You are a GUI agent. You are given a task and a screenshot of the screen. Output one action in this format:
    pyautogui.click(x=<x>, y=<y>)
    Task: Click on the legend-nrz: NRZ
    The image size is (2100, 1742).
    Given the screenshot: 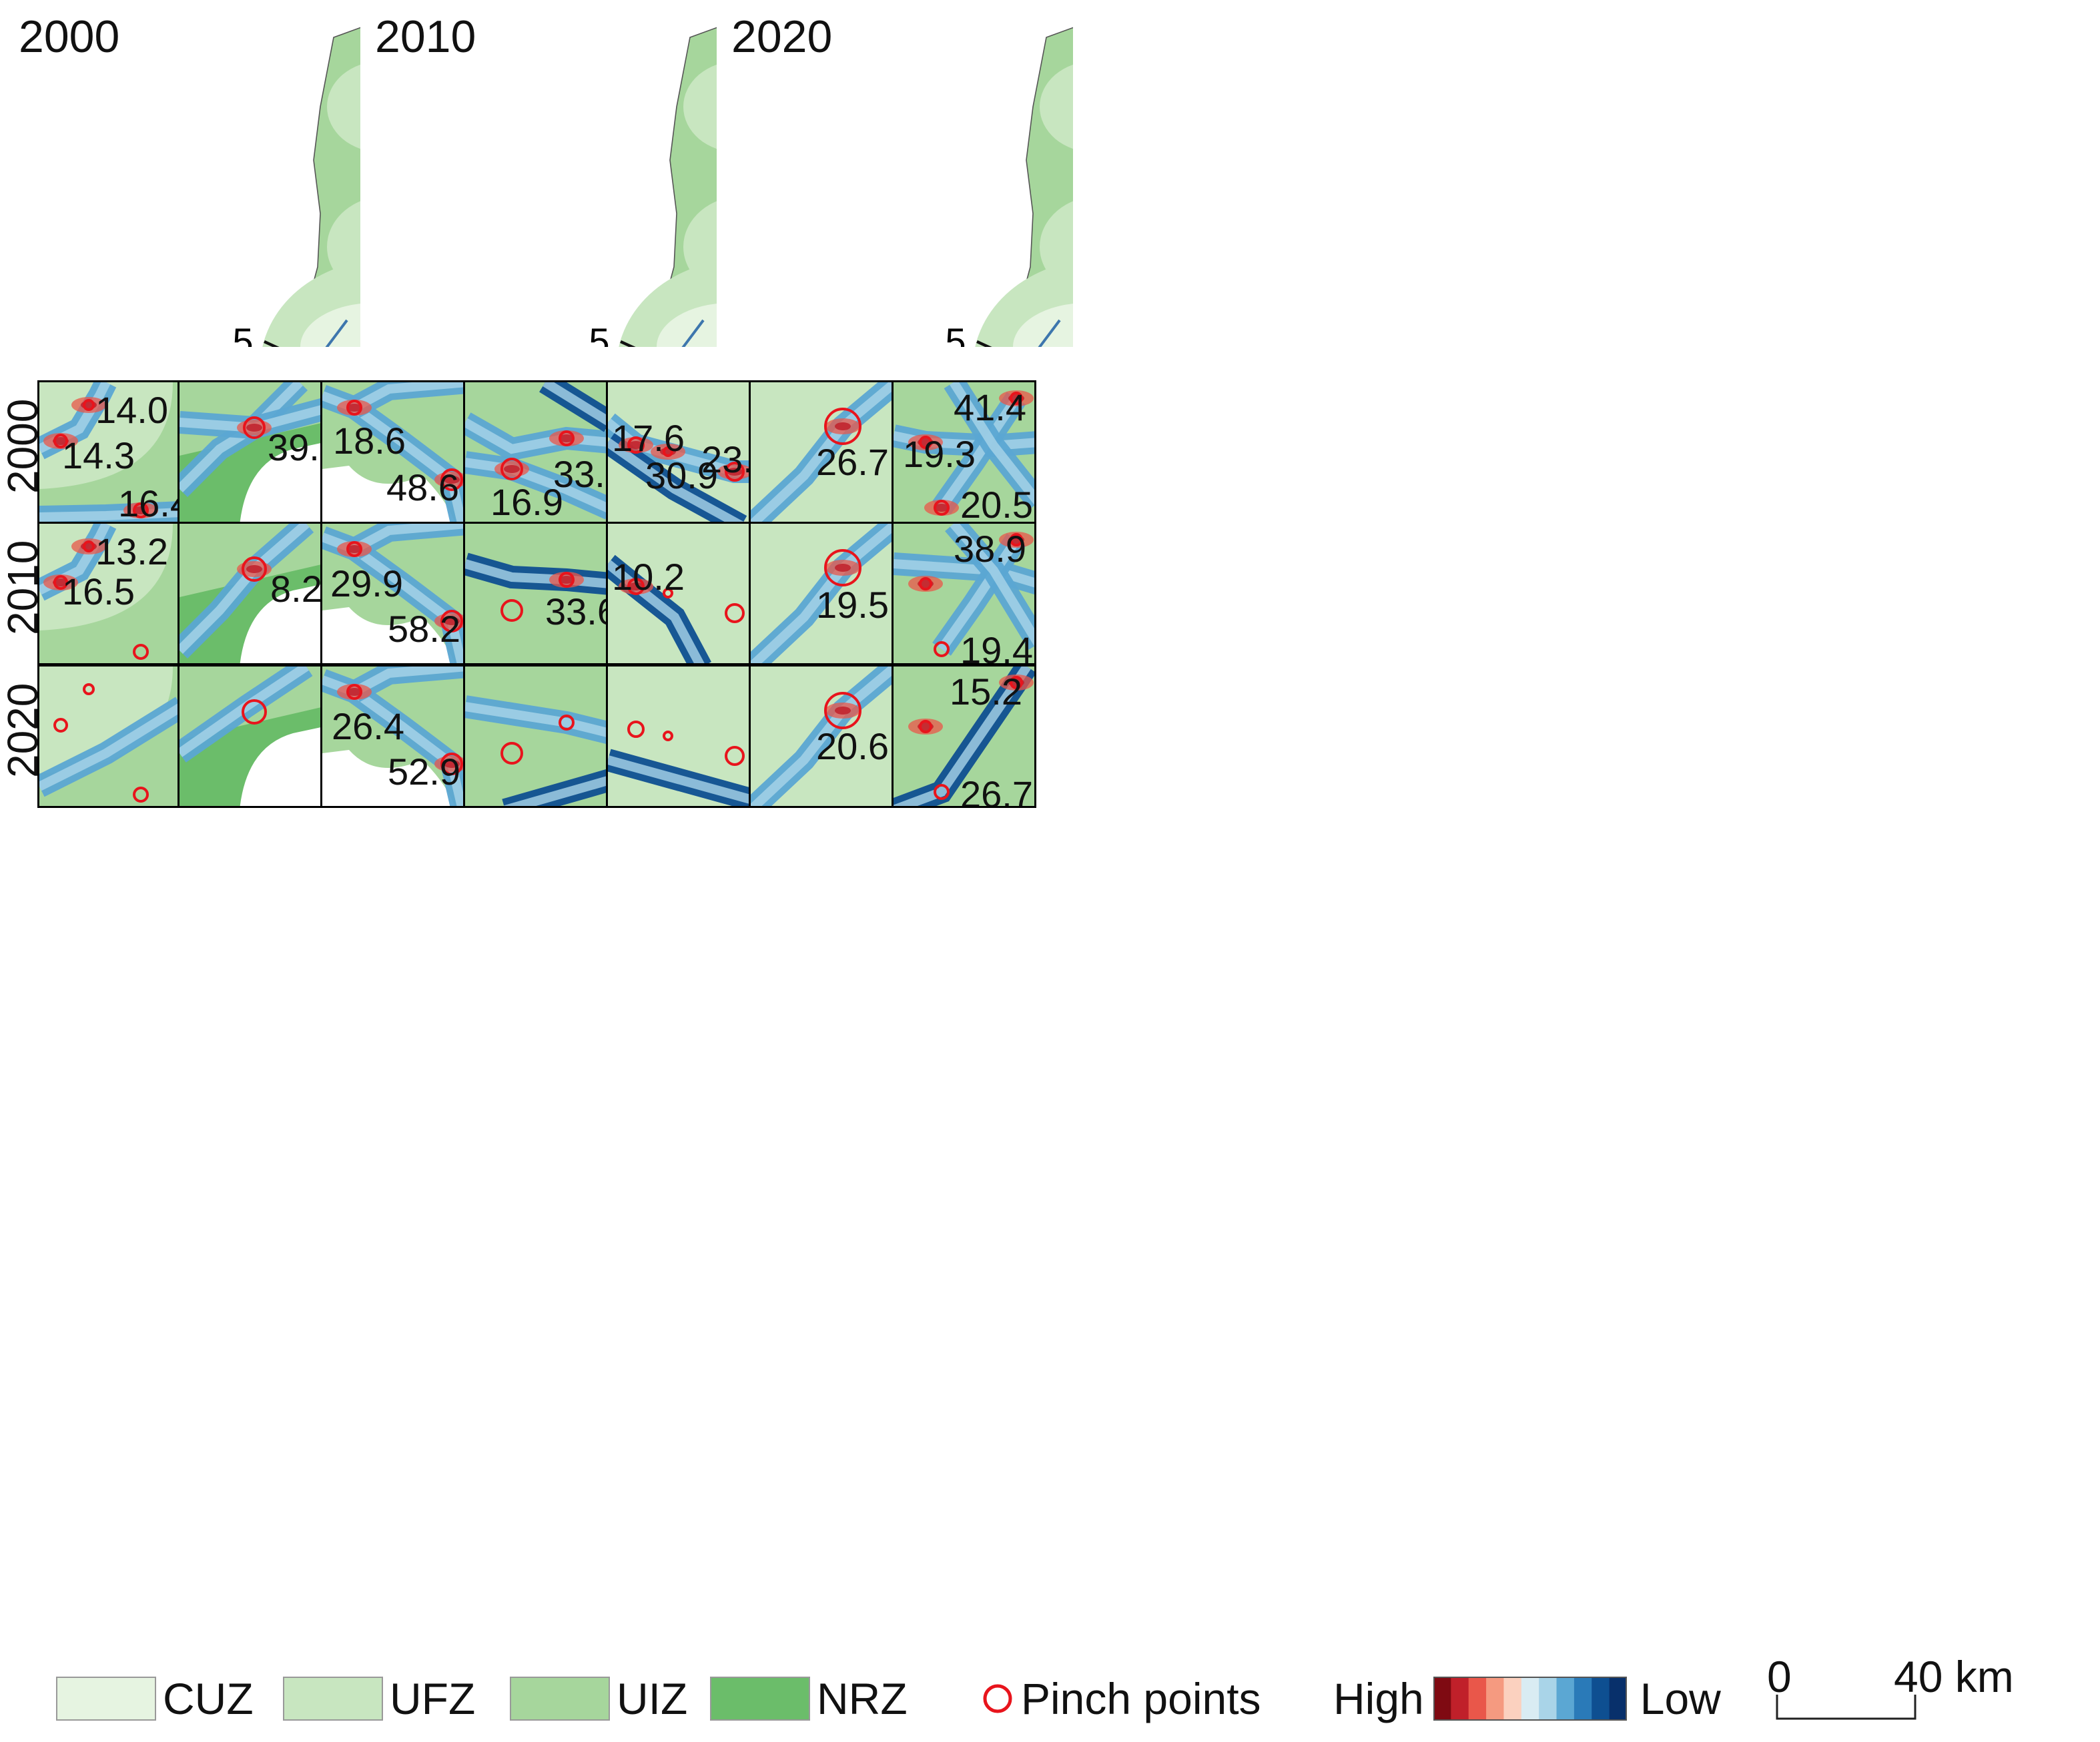 What is the action you would take?
    pyautogui.click(x=809, y=1698)
    